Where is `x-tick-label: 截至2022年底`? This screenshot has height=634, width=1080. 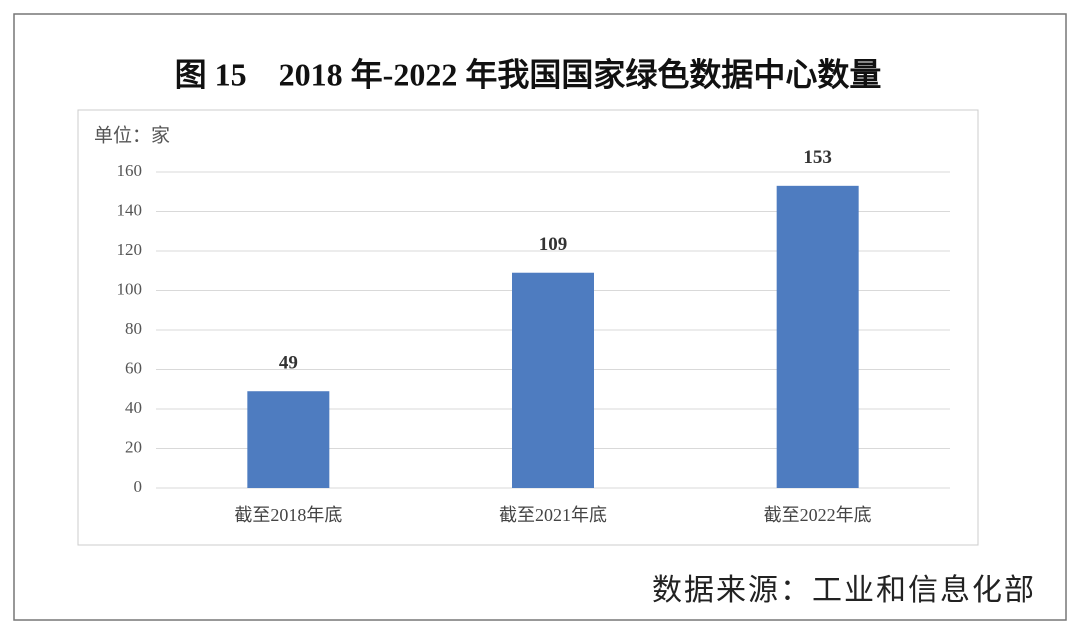
x-tick-label: 截至2022年底 is located at coordinates (818, 515).